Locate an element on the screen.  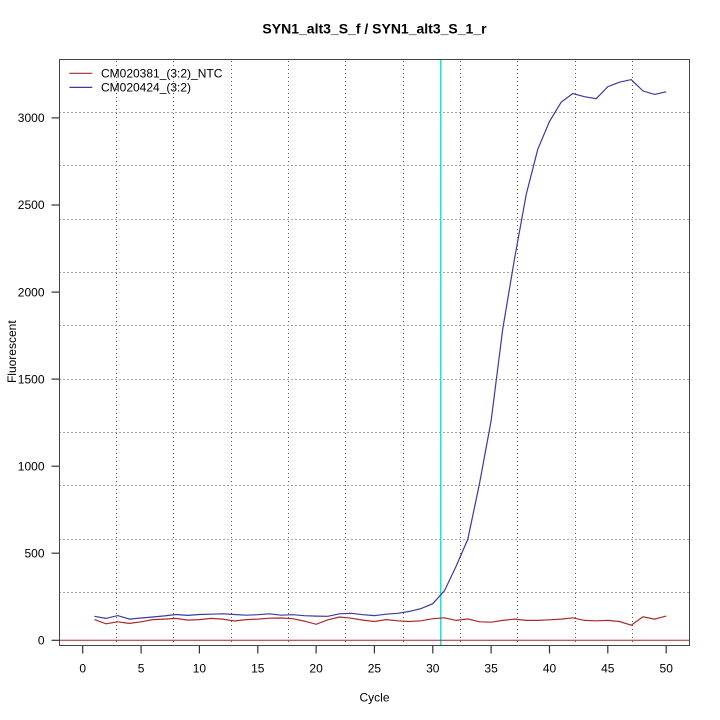
svg-text: 20 is located at coordinates (316, 669).